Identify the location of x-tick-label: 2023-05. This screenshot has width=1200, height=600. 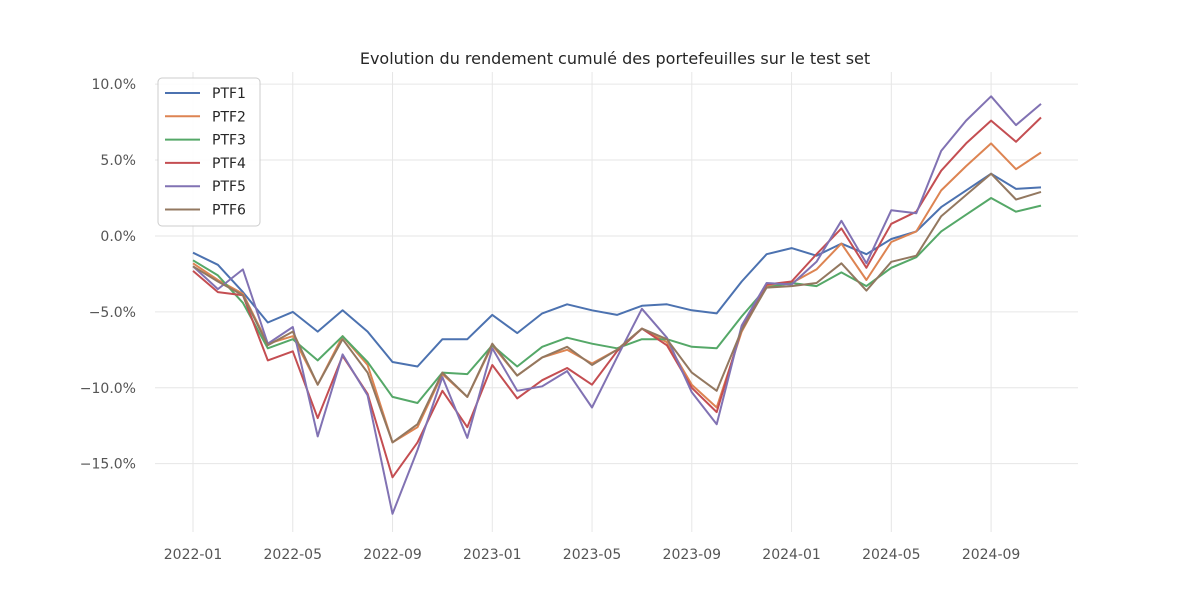
(592, 555).